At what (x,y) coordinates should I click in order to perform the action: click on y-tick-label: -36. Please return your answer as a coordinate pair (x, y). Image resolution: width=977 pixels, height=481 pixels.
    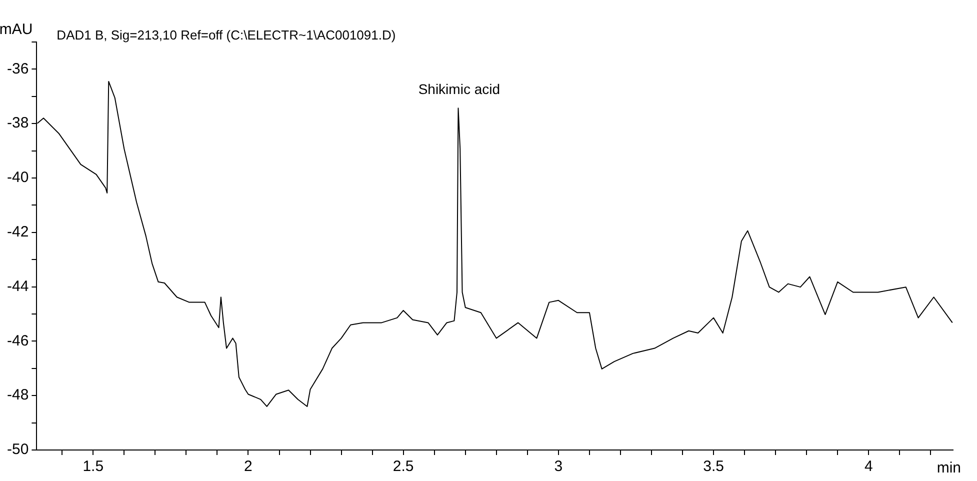
    Looking at the image, I should click on (17, 69).